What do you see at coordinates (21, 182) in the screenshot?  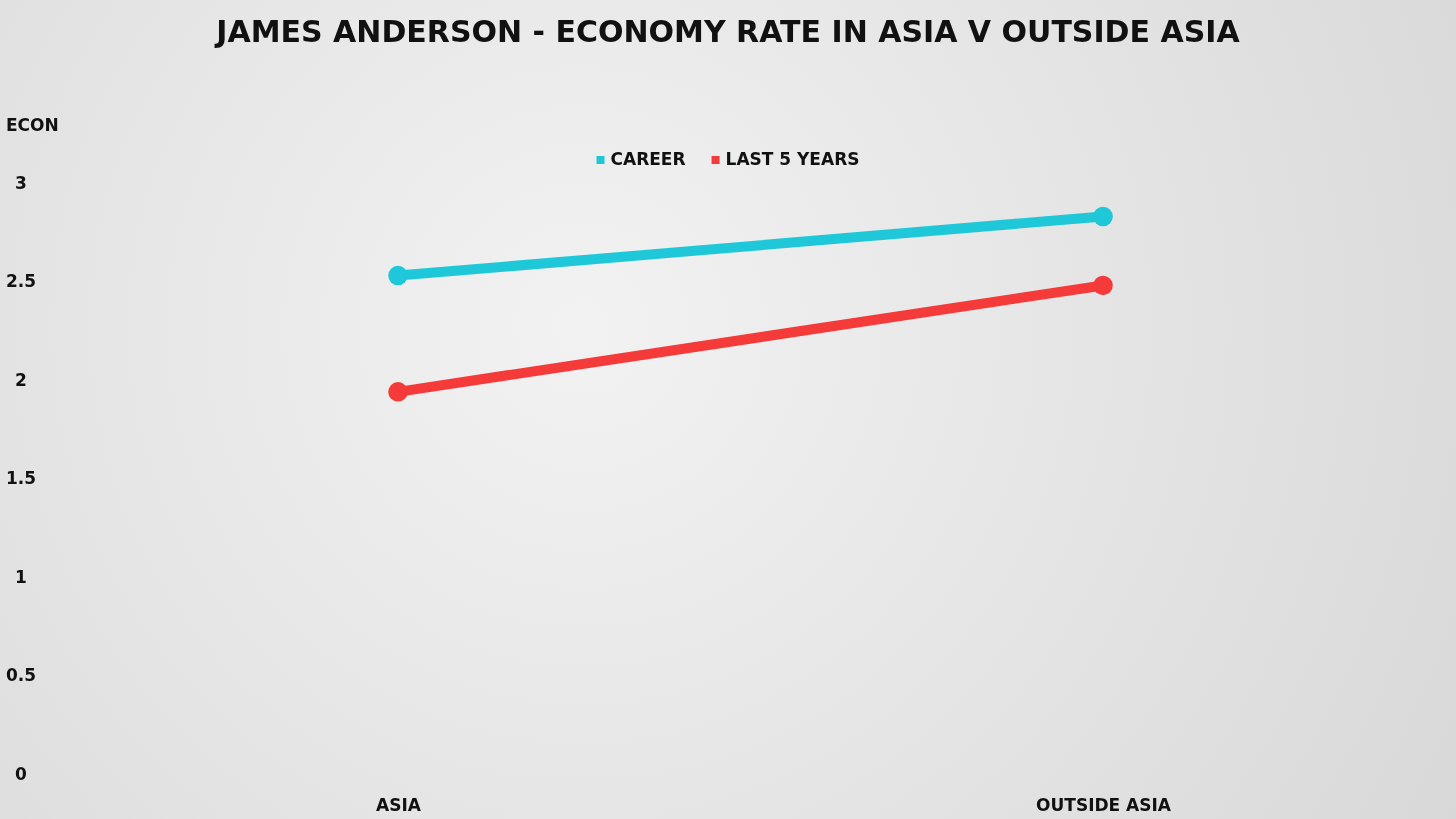 I see `y-tick-label: 3` at bounding box center [21, 182].